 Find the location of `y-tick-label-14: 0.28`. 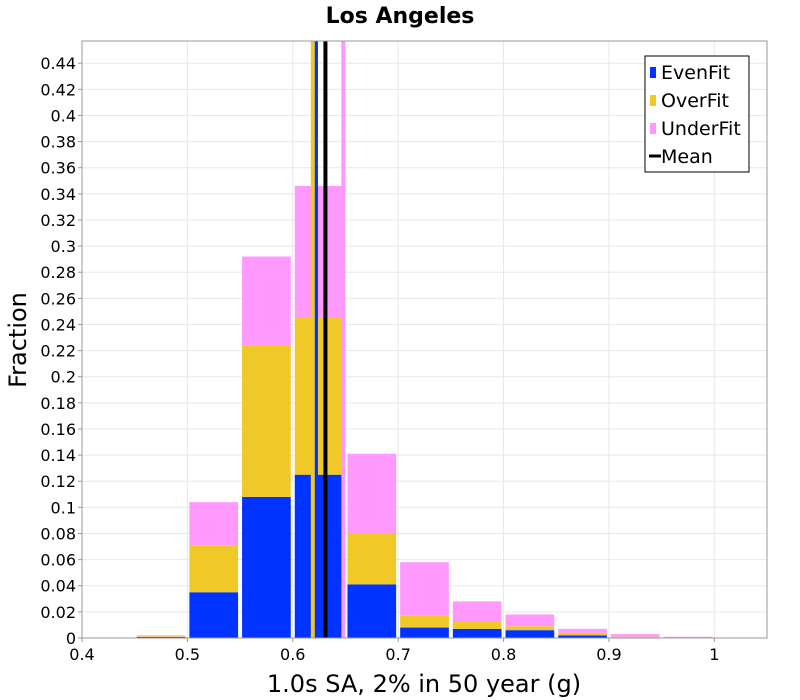

y-tick-label-14: 0.28 is located at coordinates (58, 272).